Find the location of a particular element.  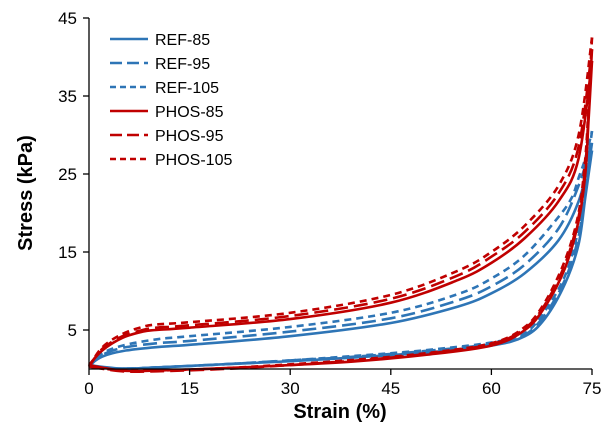

x-axis-ticks: 0 15 30 45 60 75 is located at coordinates (342, 383).